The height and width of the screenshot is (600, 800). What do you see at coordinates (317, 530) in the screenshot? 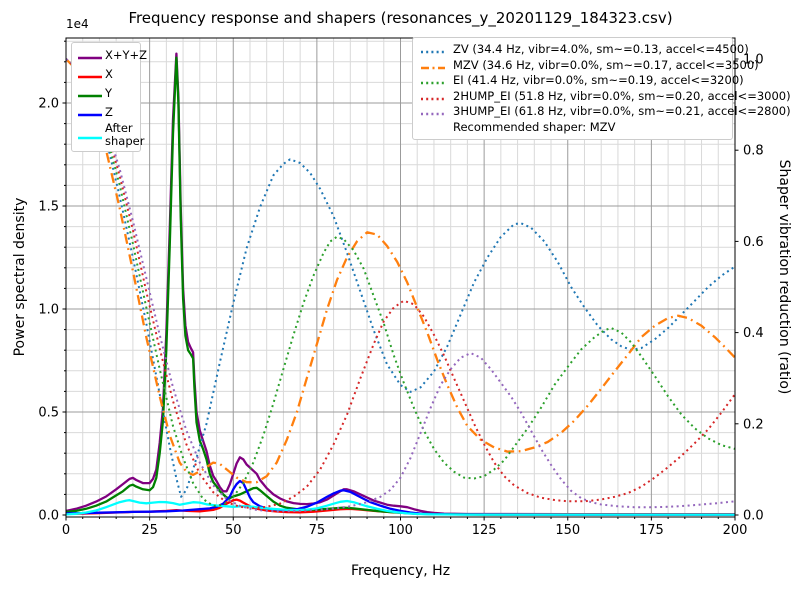
I see `x-tick-label: 75` at bounding box center [317, 530].